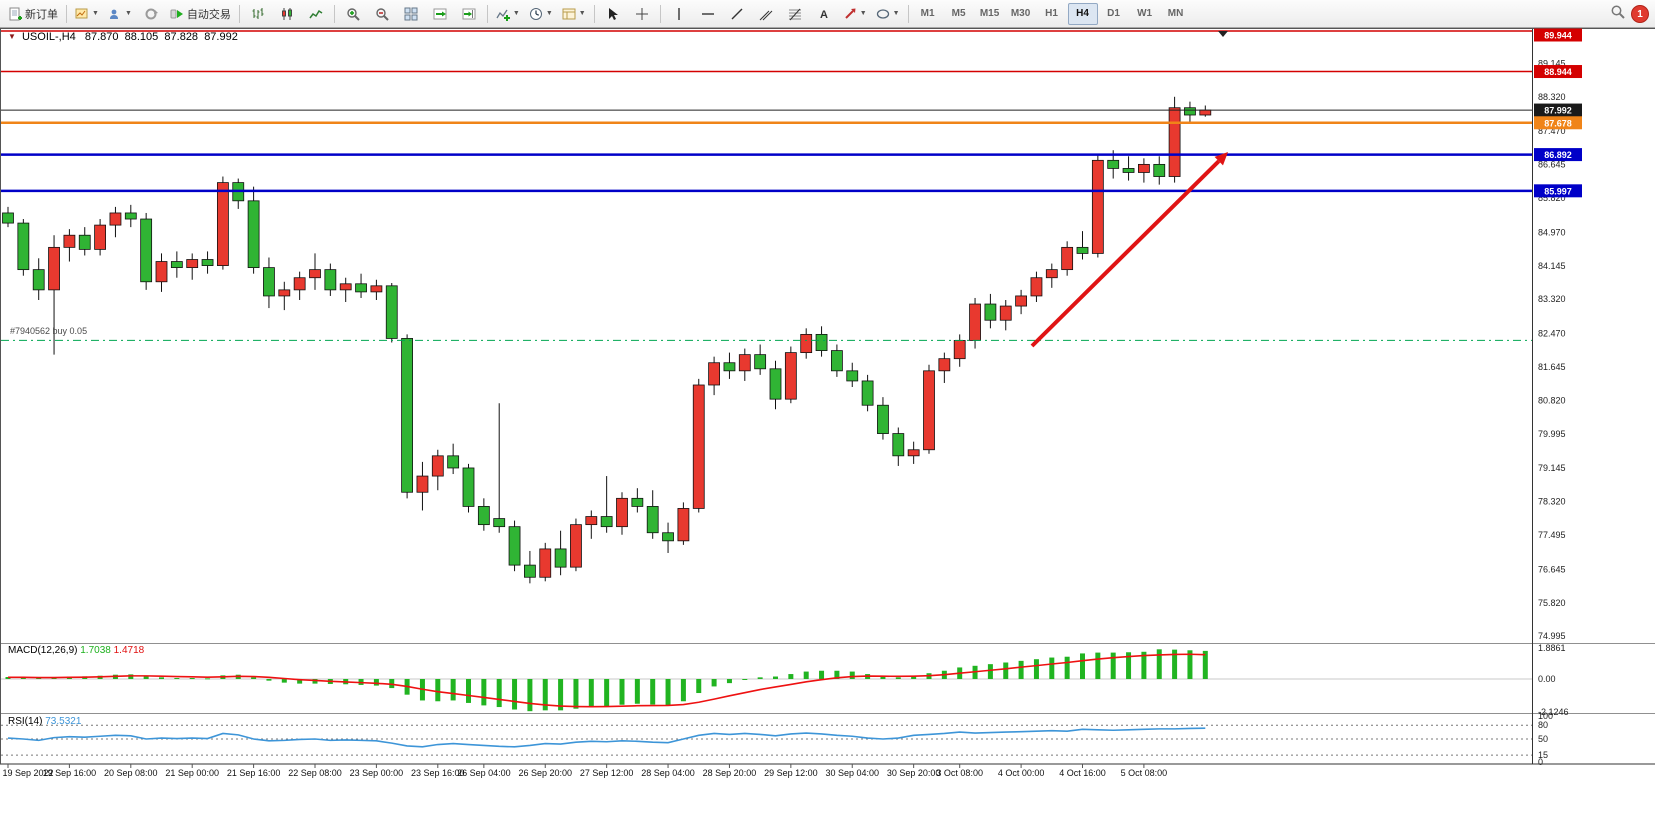  Describe the element at coordinates (1545, 716) in the screenshot. I see `rsi-axis-label: 100` at that location.